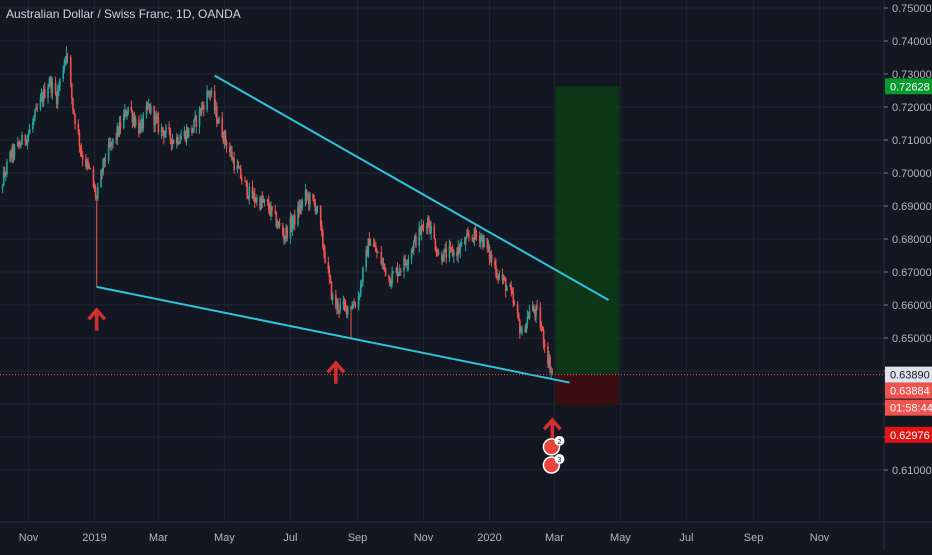  I want to click on time-tick-label: Jul, so click(290, 538).